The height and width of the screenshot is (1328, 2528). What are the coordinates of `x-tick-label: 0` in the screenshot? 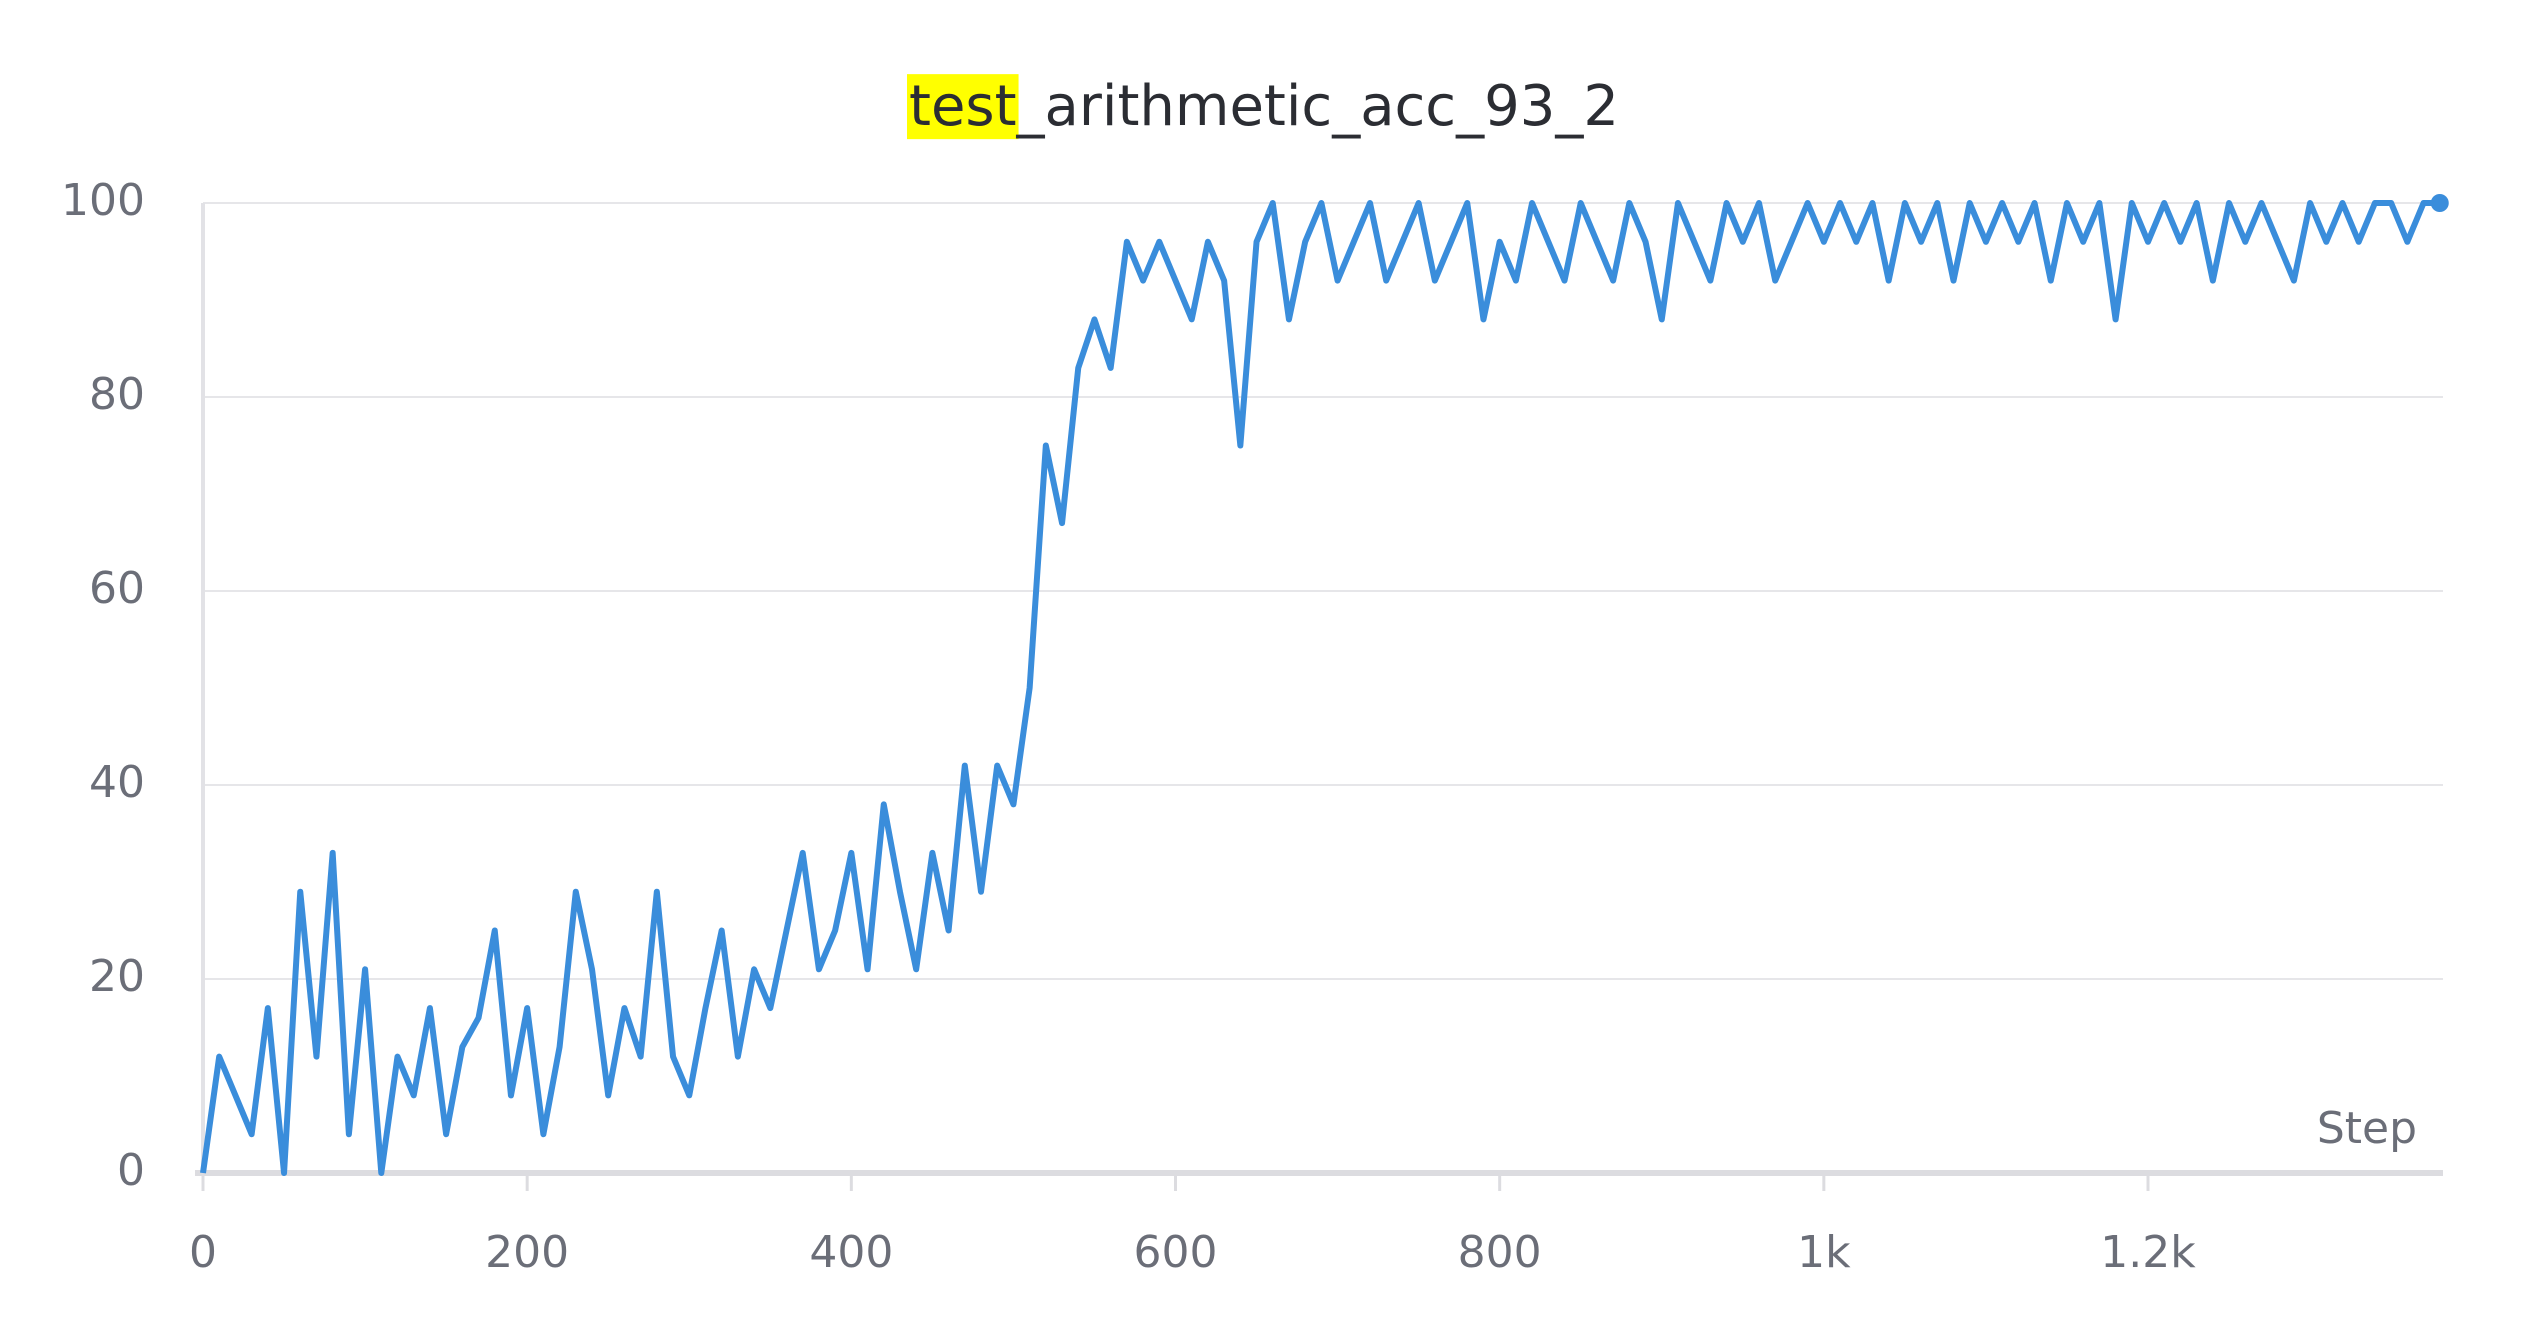 It's located at (203, 1252).